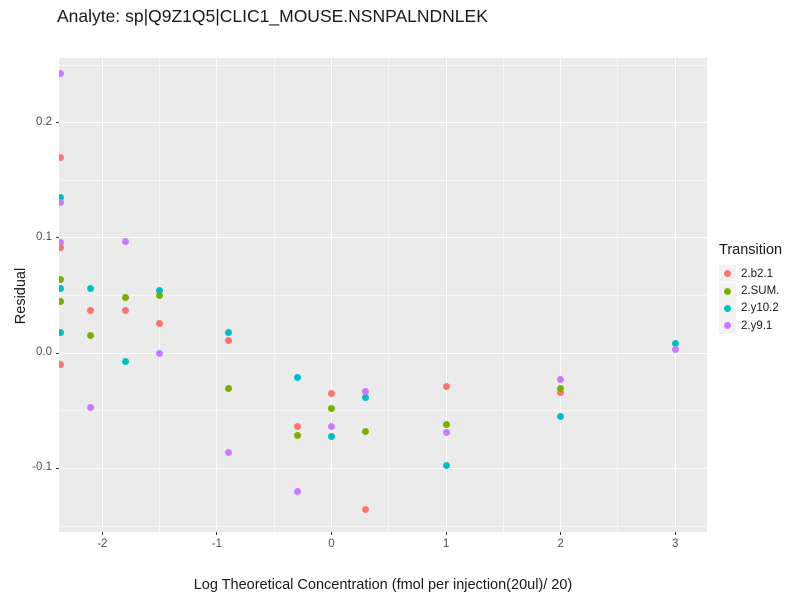 The height and width of the screenshot is (600, 800). I want to click on y-tick-label: 0.2, so click(44, 121).